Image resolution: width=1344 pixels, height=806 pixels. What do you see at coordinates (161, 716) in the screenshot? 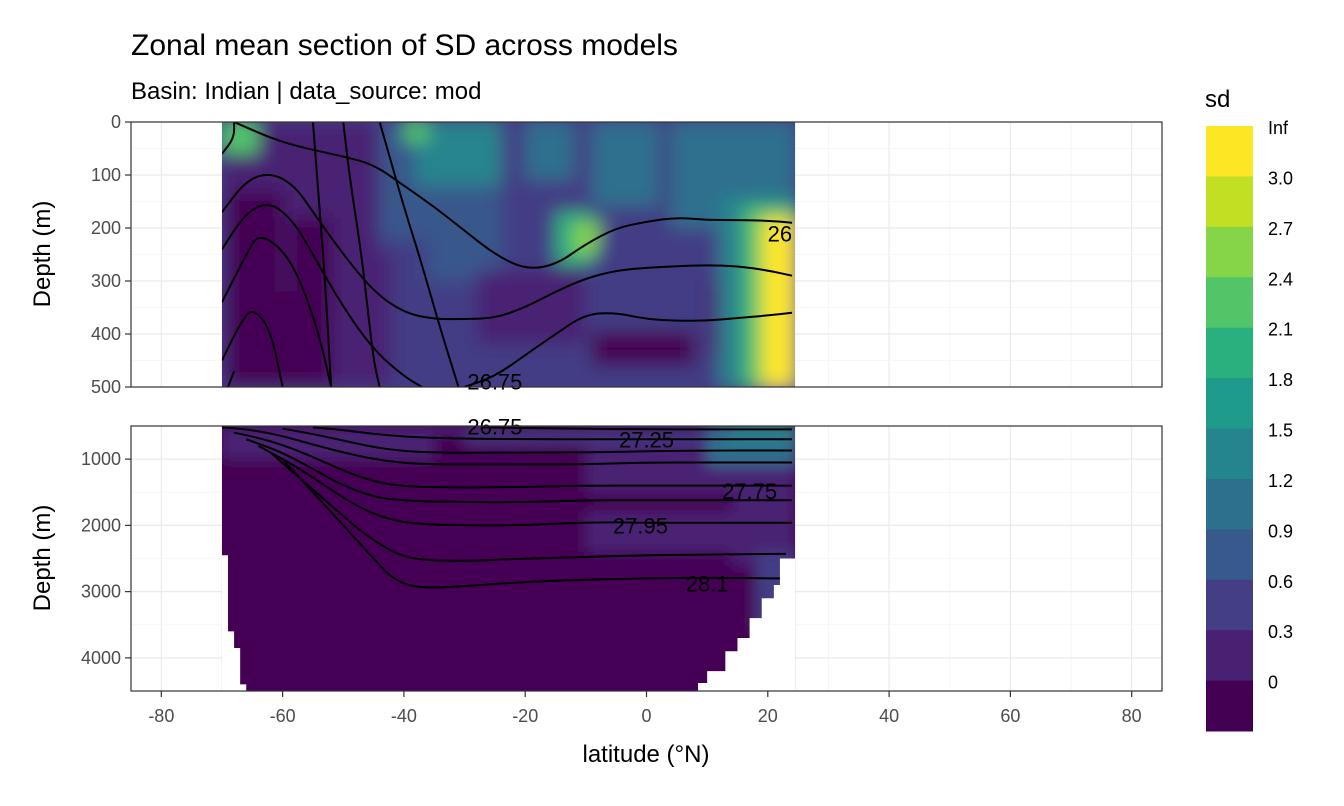
I see `x-tick-label: -80` at bounding box center [161, 716].